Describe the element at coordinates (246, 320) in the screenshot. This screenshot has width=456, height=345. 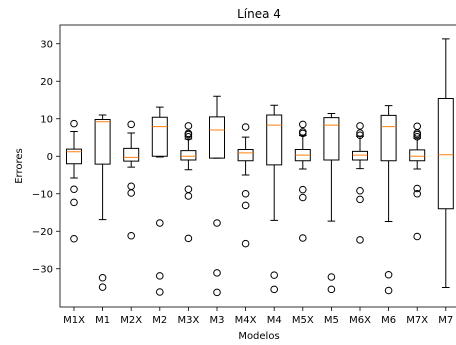
I see `x-tick-label: M4X` at that location.